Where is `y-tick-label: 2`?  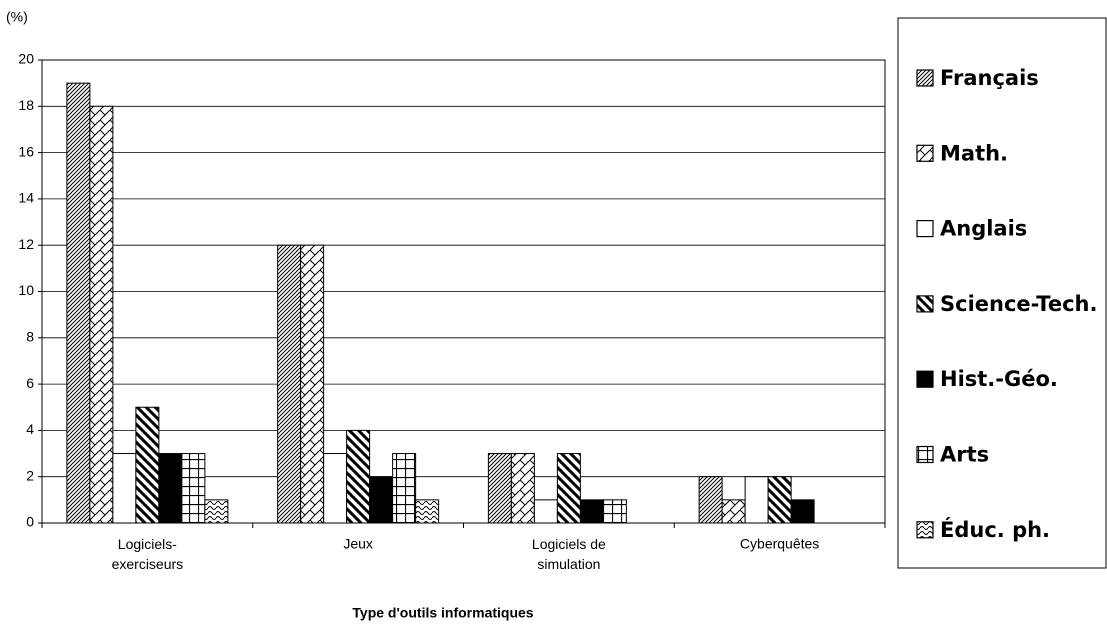 y-tick-label: 2 is located at coordinates (30, 475).